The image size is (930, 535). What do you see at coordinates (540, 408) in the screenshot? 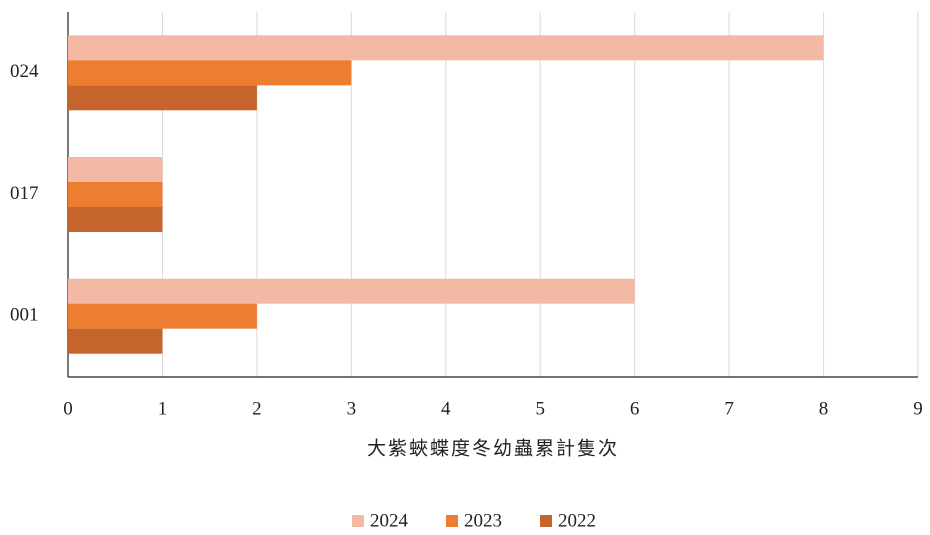
I see `x-tick-label: 5` at bounding box center [540, 408].